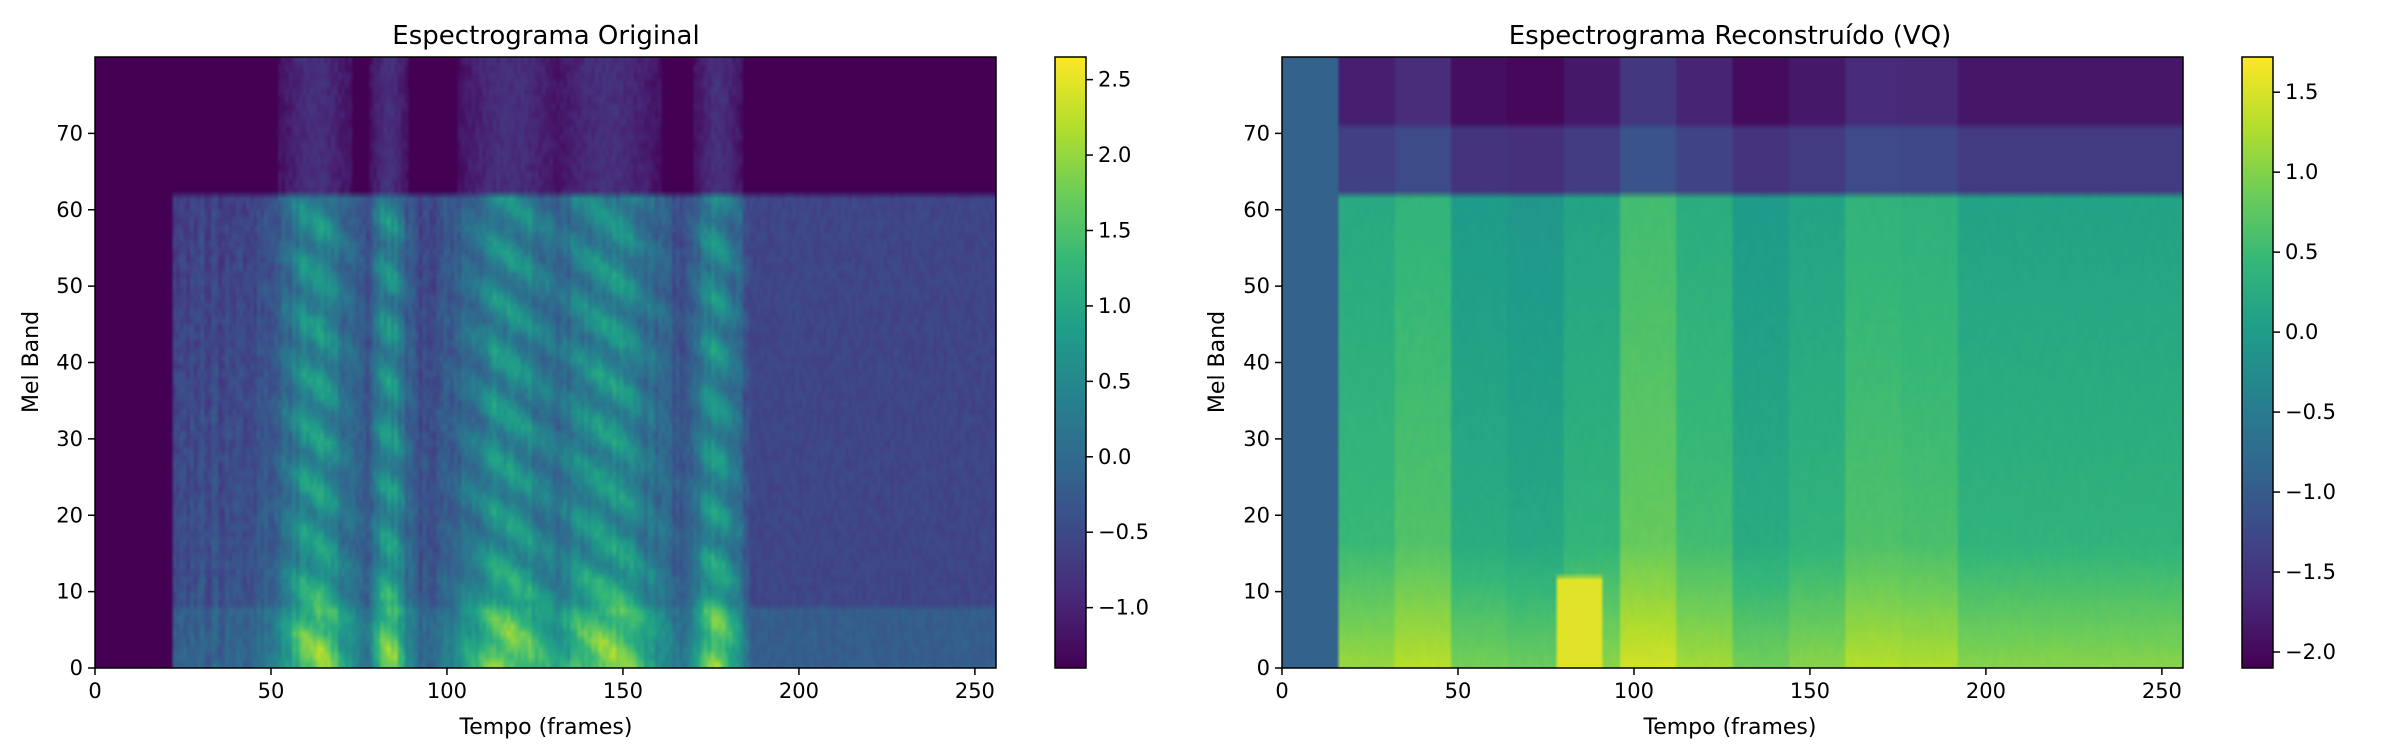 This screenshot has width=2400, height=750. I want to click on colorbar-tick-label: −2.0, so click(2310, 652).